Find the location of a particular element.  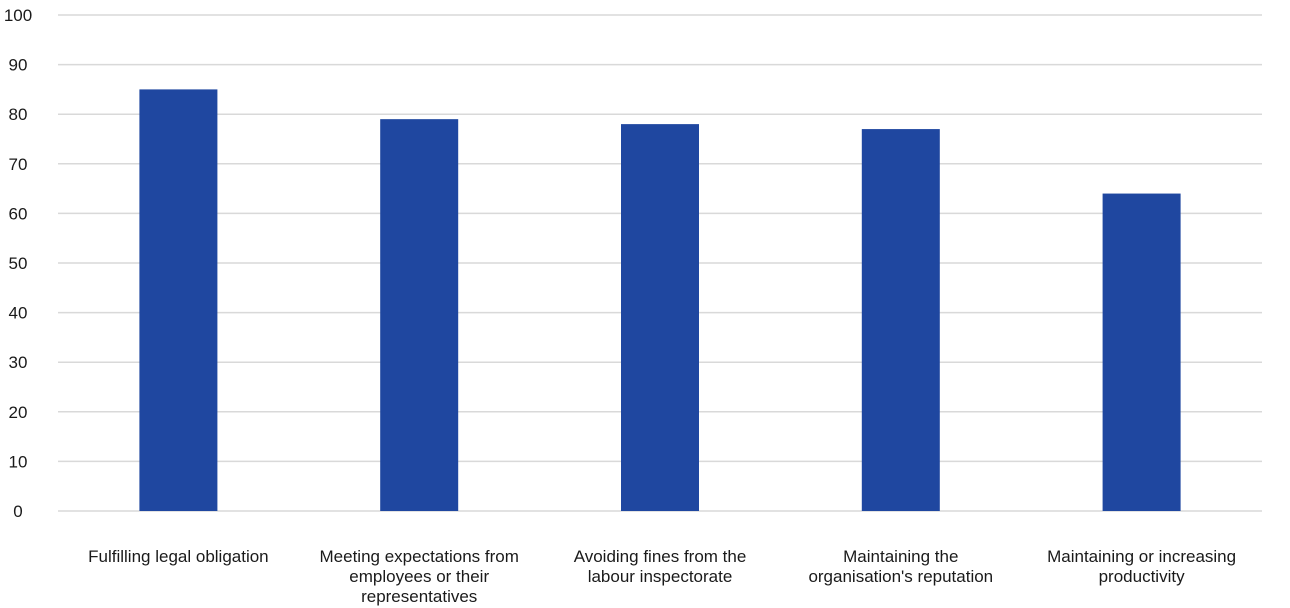

category-label-line: organisation's reputation is located at coordinates (900, 576).